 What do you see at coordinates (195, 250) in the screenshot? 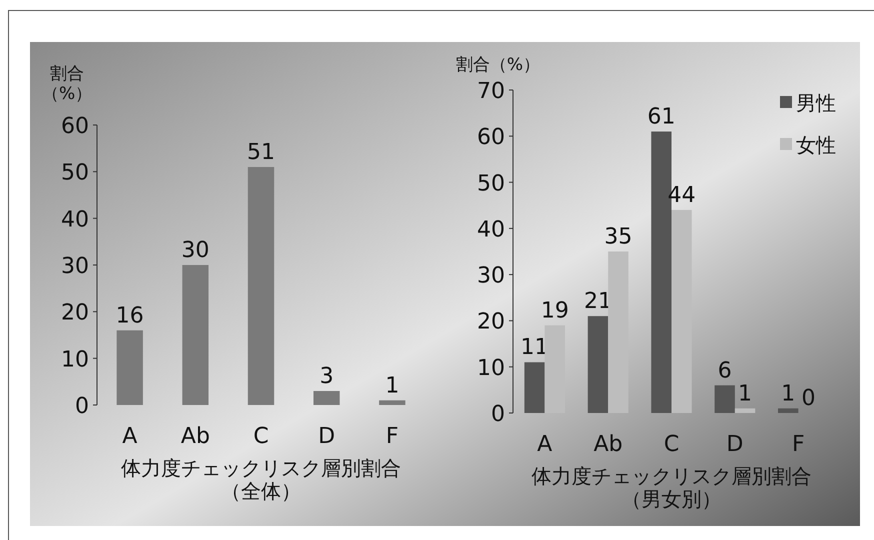
I see `data-label: 30` at bounding box center [195, 250].